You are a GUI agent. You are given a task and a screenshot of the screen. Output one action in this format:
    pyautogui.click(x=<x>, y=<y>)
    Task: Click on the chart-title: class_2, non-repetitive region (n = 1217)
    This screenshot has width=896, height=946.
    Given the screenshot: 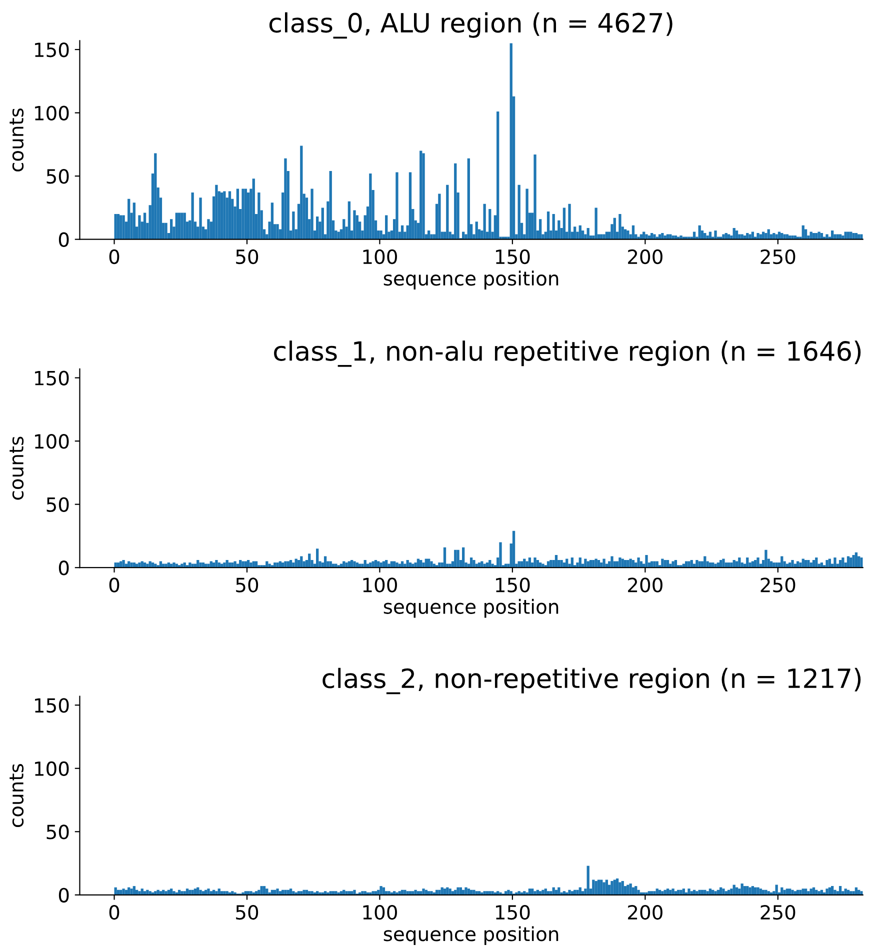 What is the action you would take?
    pyautogui.click(x=591, y=681)
    